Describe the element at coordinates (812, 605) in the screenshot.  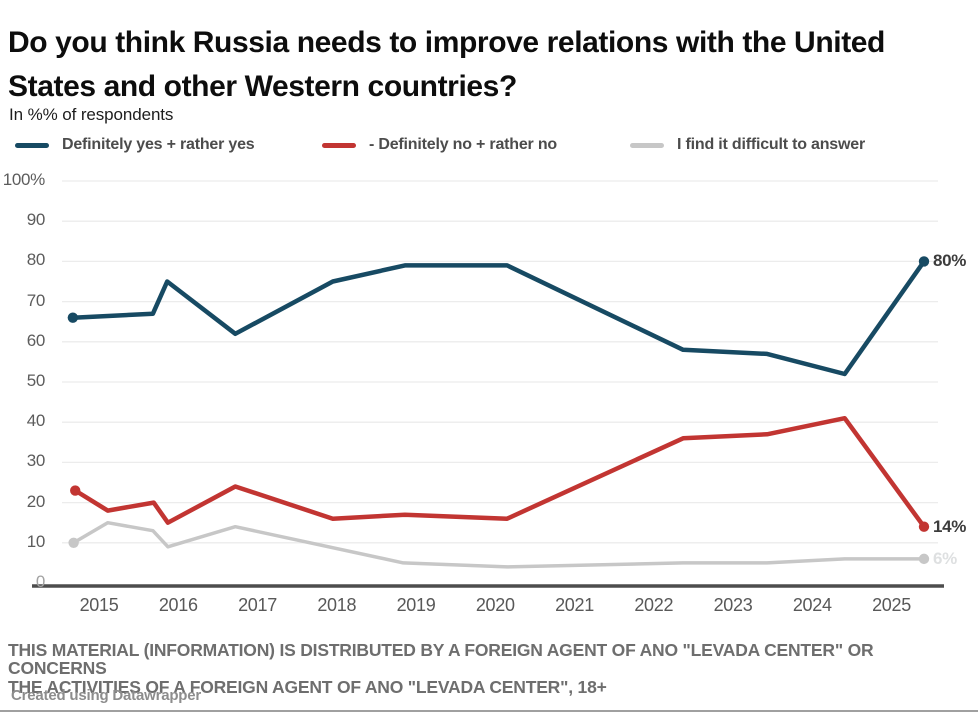
I see `x-axis-label-2024: 2024` at that location.